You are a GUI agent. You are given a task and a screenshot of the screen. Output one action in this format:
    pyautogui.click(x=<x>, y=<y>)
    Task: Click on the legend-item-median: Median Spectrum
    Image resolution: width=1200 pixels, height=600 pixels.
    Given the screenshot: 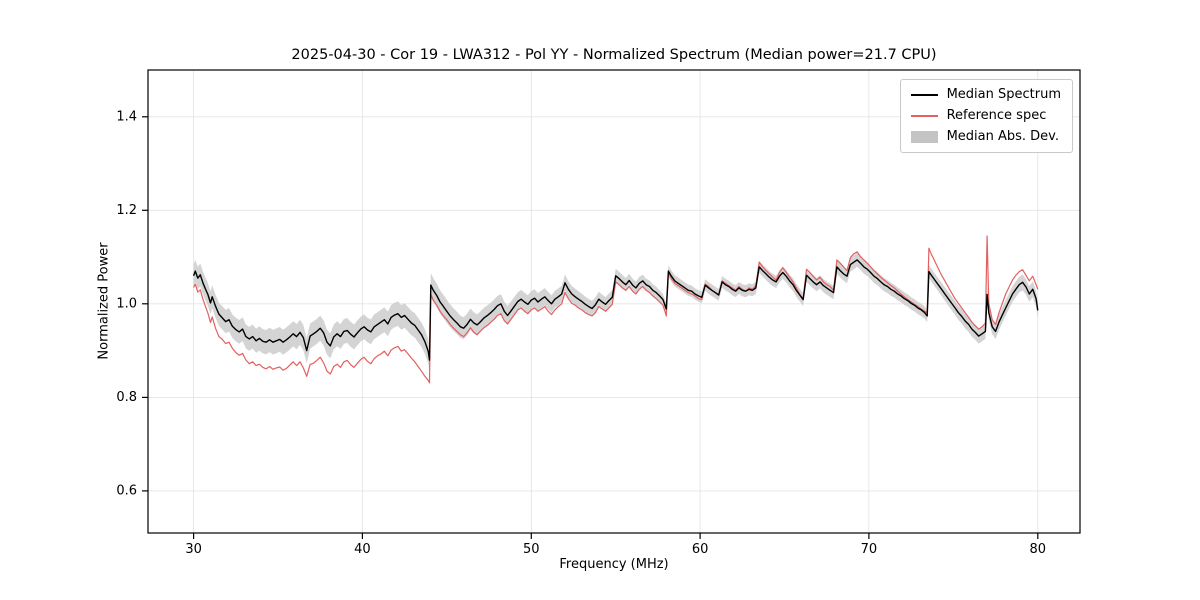 What is the action you would take?
    pyautogui.click(x=985, y=95)
    